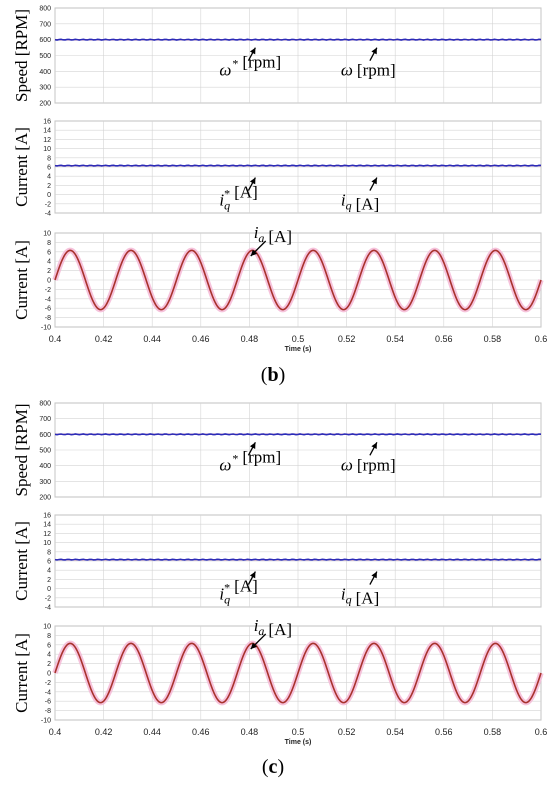  What do you see at coordinates (45, 56) in the screenshot?
I see `y-tick-label: 500` at bounding box center [45, 56].